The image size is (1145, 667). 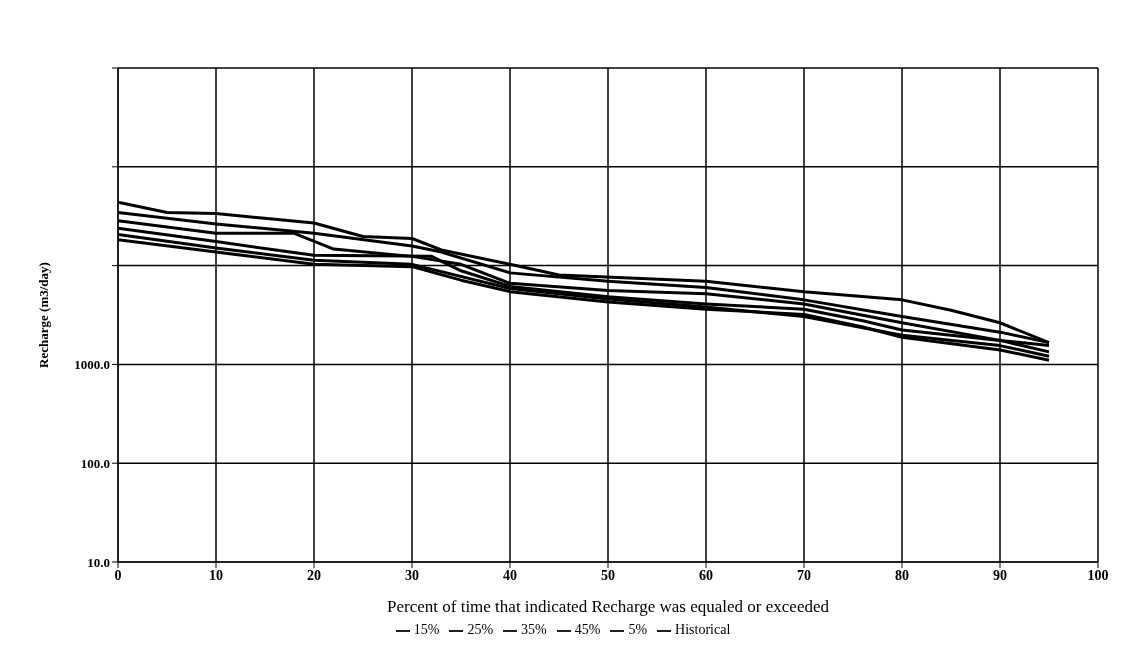 I want to click on x-tick-label: 20, so click(x=314, y=575).